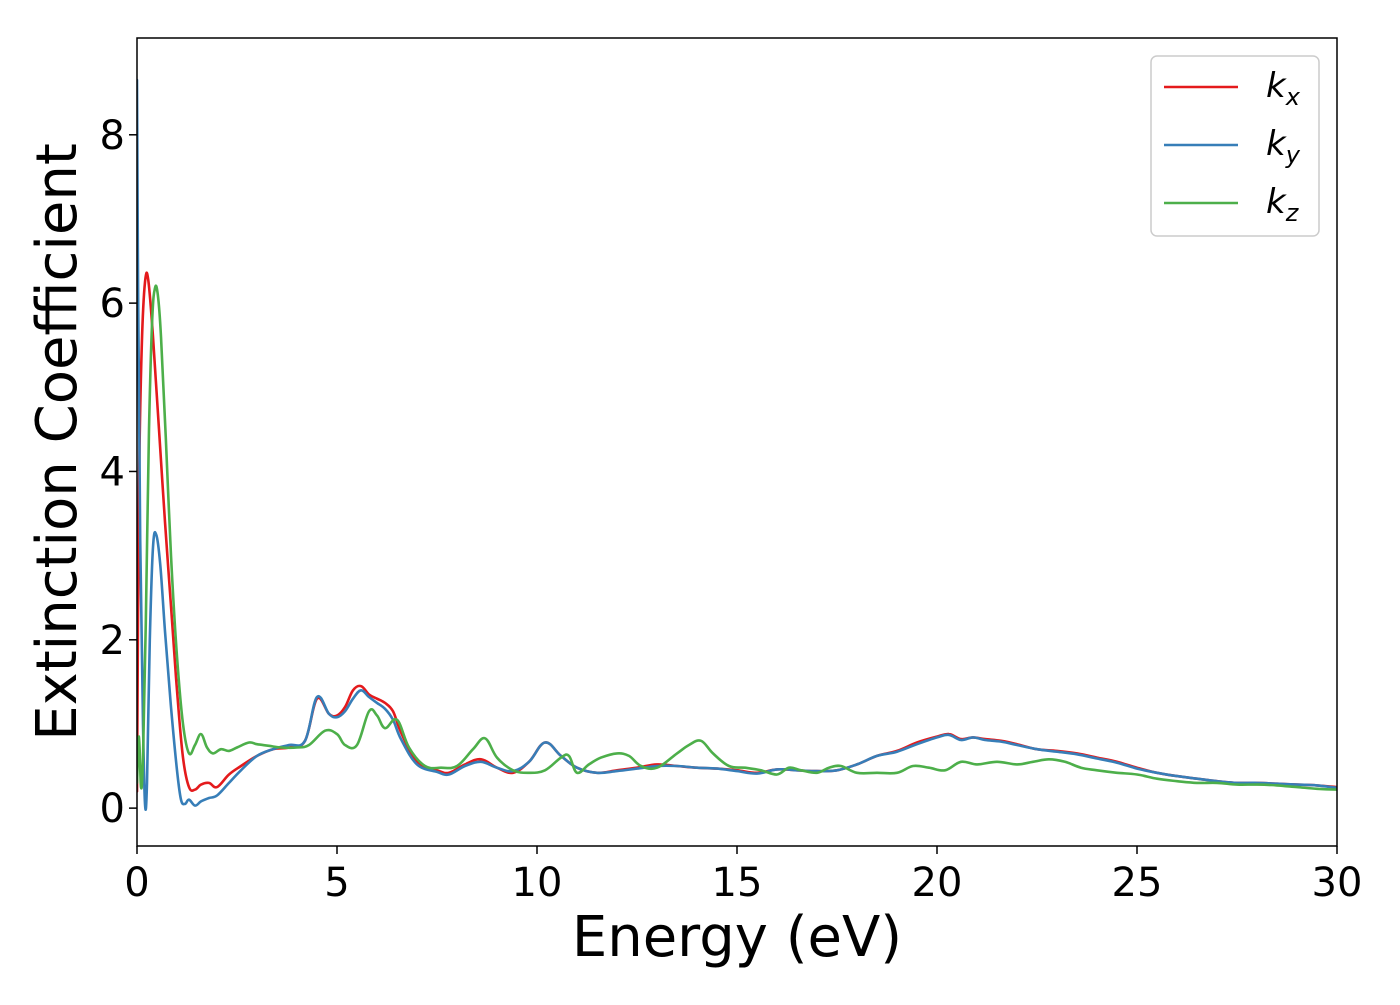  I want to click on y-axis-label: Extinction Coefficient, so click(57, 442).